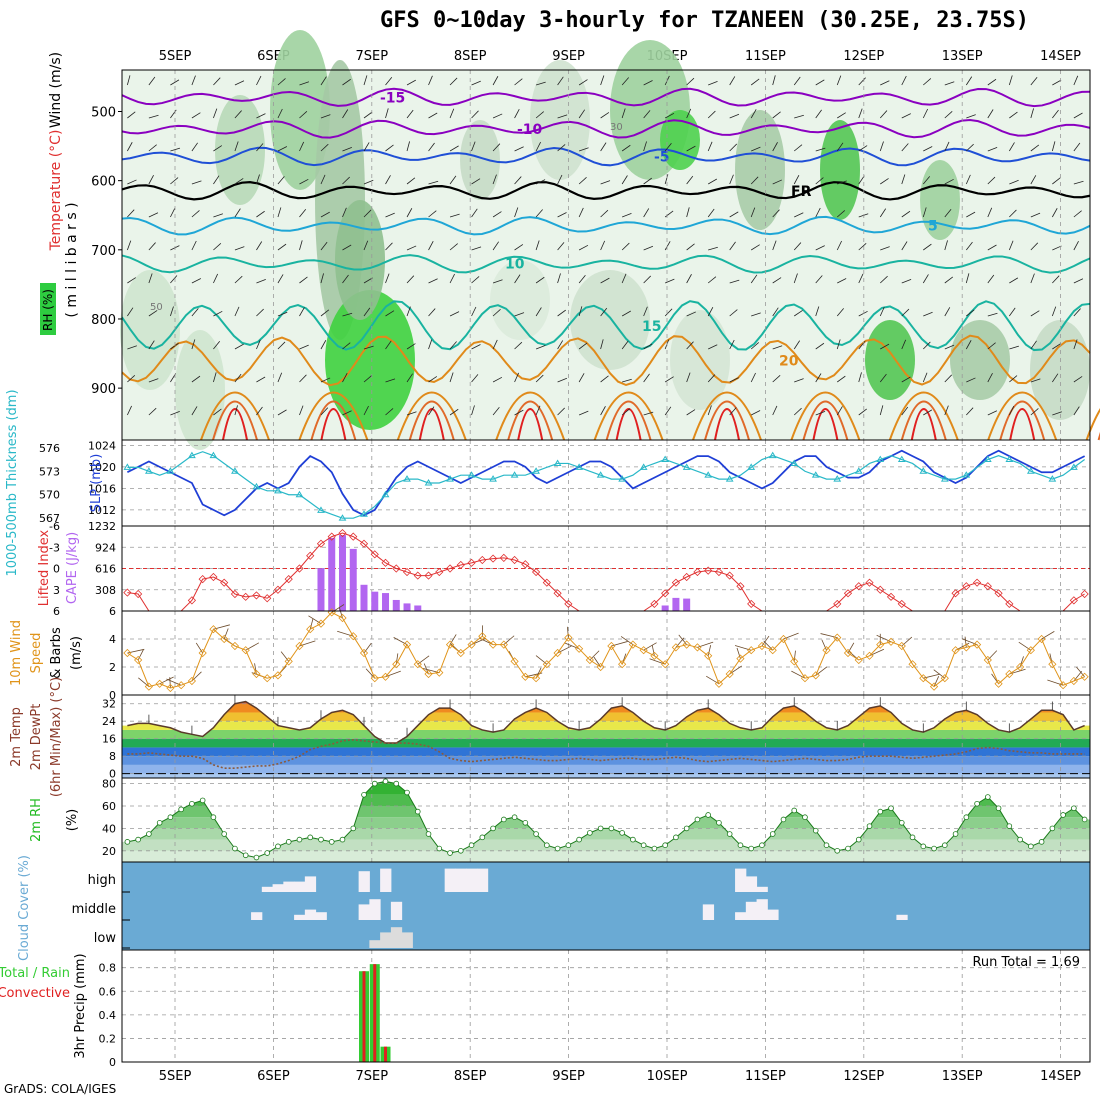 Image resolution: width=1100 pixels, height=1100 pixels. What do you see at coordinates (606, 752) in the screenshot?
I see `temp-band` at bounding box center [606, 752].